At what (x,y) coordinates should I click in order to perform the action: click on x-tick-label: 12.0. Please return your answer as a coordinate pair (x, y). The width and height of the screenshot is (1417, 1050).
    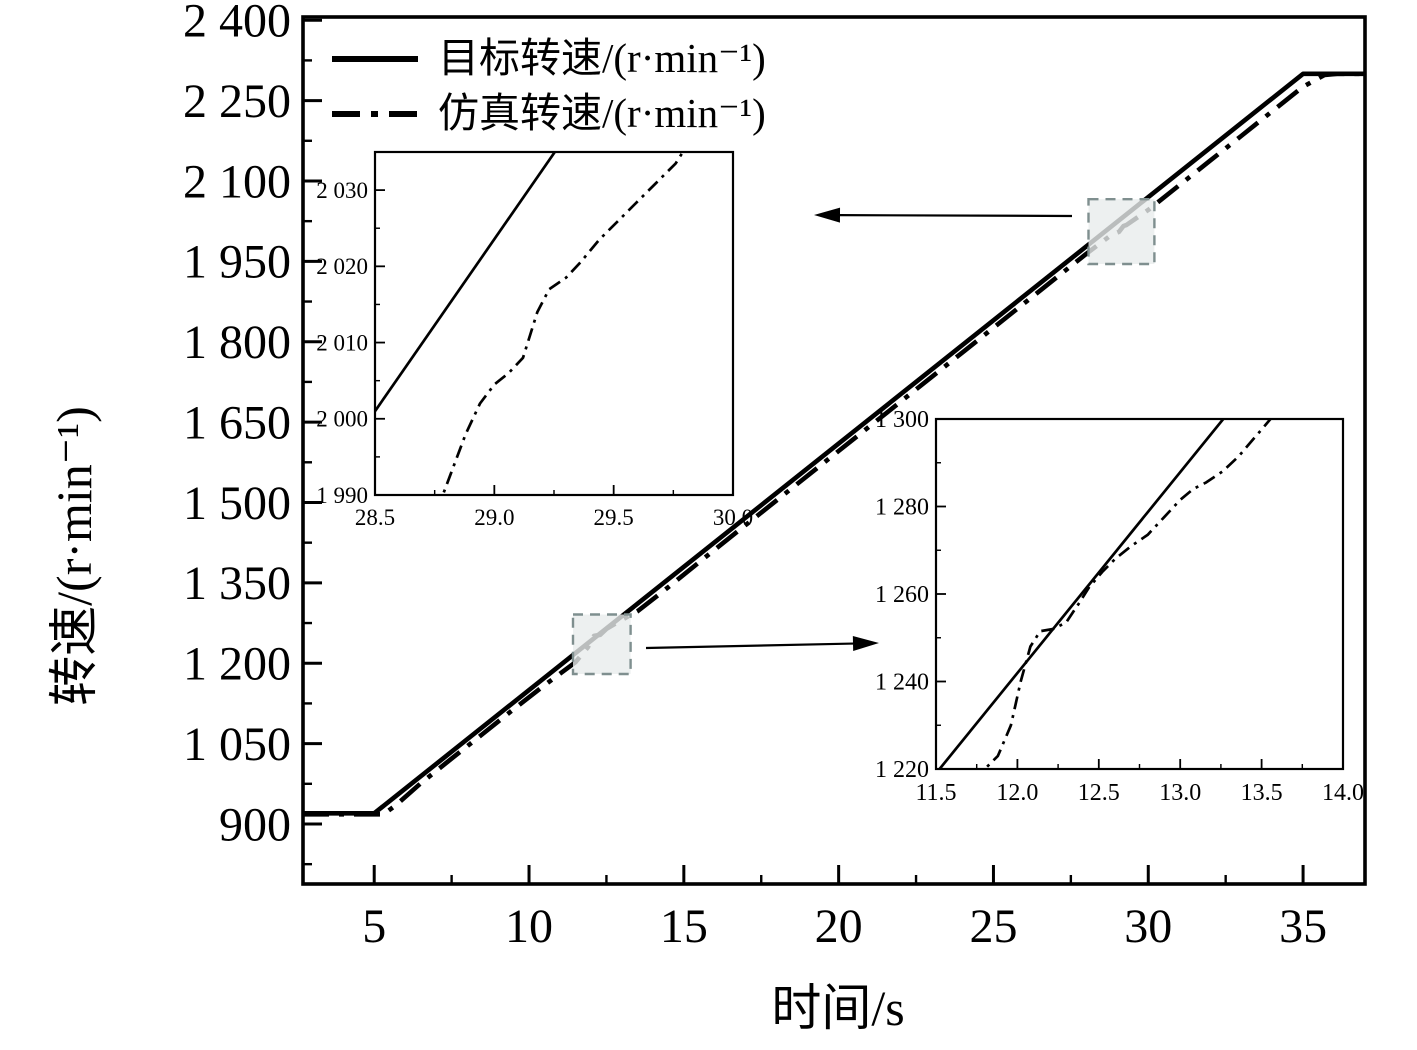
    Looking at the image, I should click on (1017, 793).